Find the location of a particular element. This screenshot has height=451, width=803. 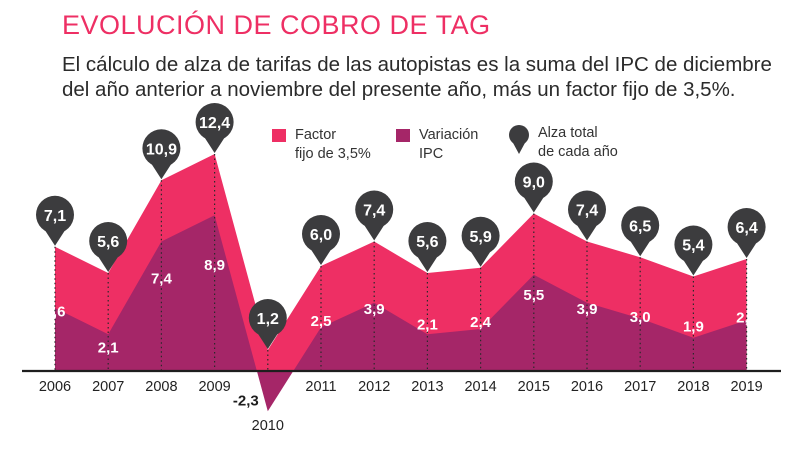

legend-total: Alza total de cada año is located at coordinates (563, 143).